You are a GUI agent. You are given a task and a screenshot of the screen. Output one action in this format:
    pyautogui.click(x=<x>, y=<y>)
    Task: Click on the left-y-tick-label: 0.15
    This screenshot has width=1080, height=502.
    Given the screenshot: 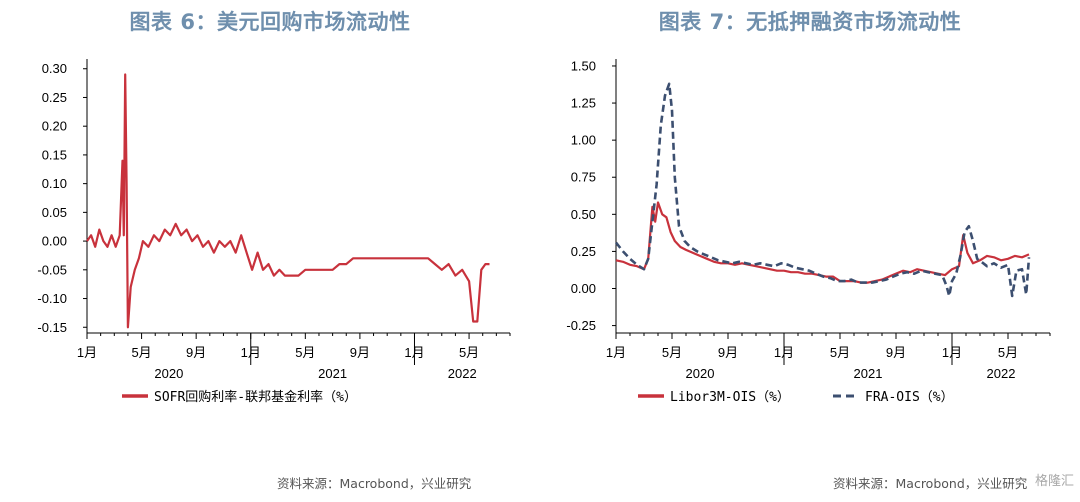 What is the action you would take?
    pyautogui.click(x=54, y=154)
    